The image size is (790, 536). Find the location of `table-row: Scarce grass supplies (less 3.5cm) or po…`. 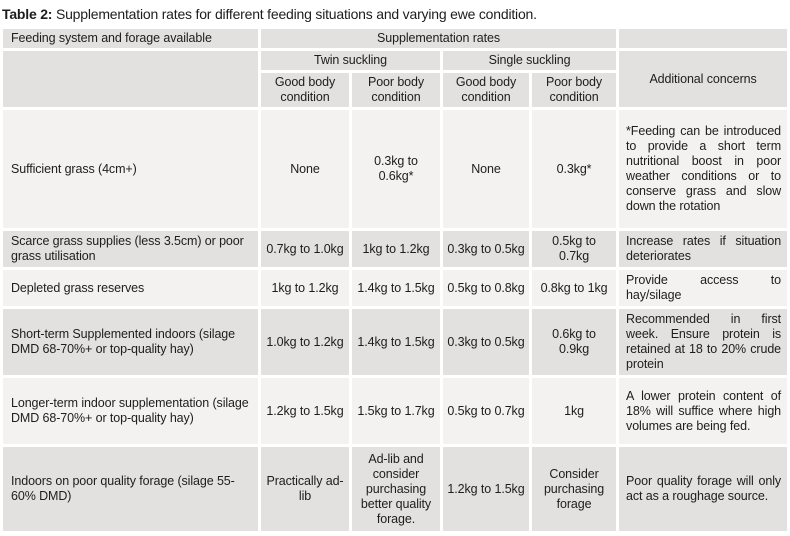

table-row: Scarce grass supplies (less 3.5cm) or po… is located at coordinates (395, 249).